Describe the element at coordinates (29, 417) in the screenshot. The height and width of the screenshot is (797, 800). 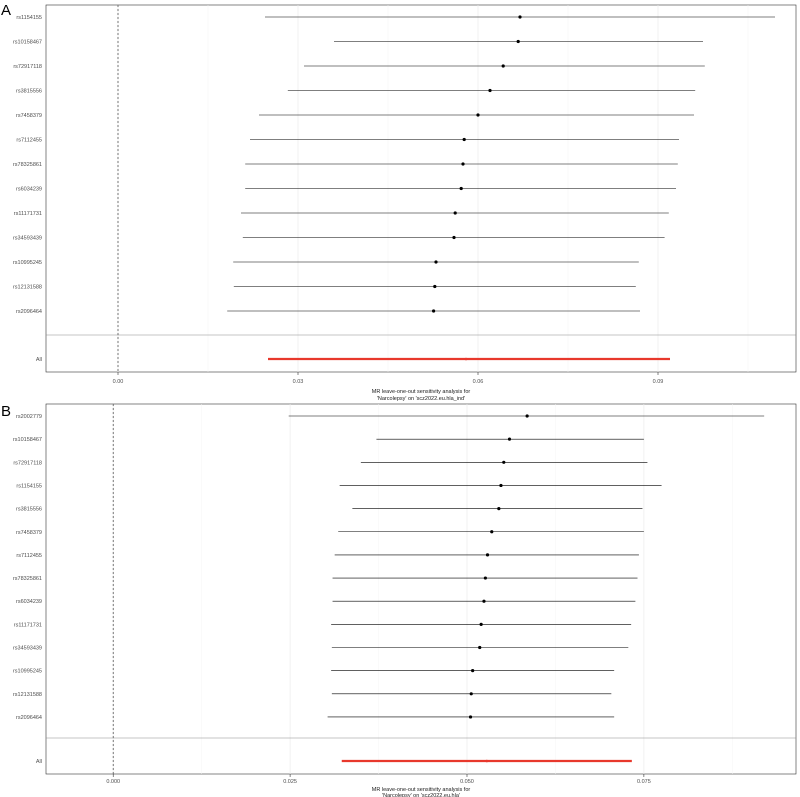
I see `snp-label: rs2002779` at that location.